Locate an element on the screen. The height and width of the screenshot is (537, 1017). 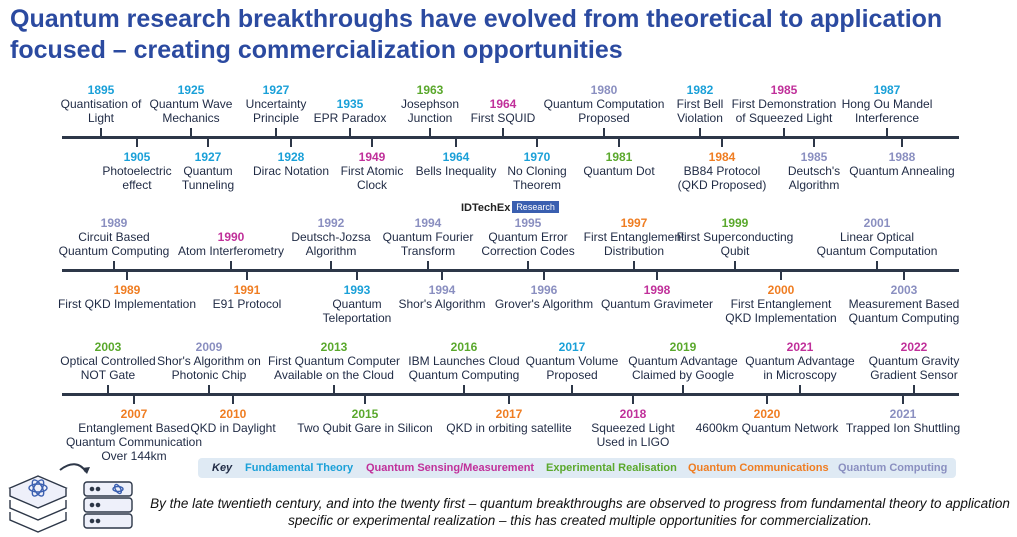
event-label: Two Qubit Gare in Silicon is located at coordinates (365, 428).